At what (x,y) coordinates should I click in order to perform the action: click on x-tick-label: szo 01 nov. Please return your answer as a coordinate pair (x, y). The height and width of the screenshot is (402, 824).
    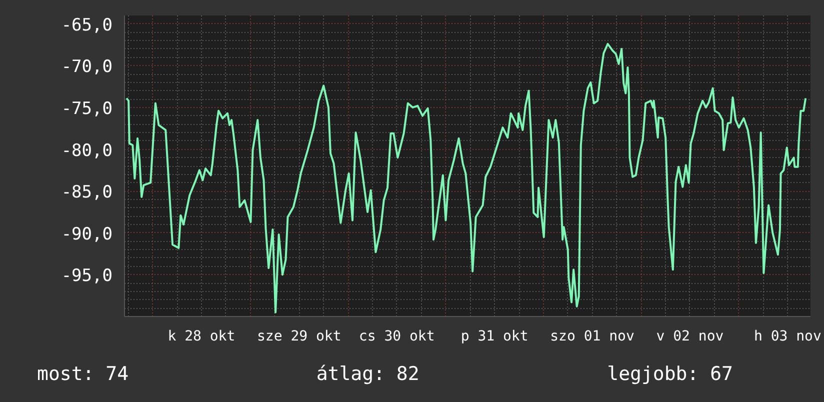
    Looking at the image, I should click on (592, 336).